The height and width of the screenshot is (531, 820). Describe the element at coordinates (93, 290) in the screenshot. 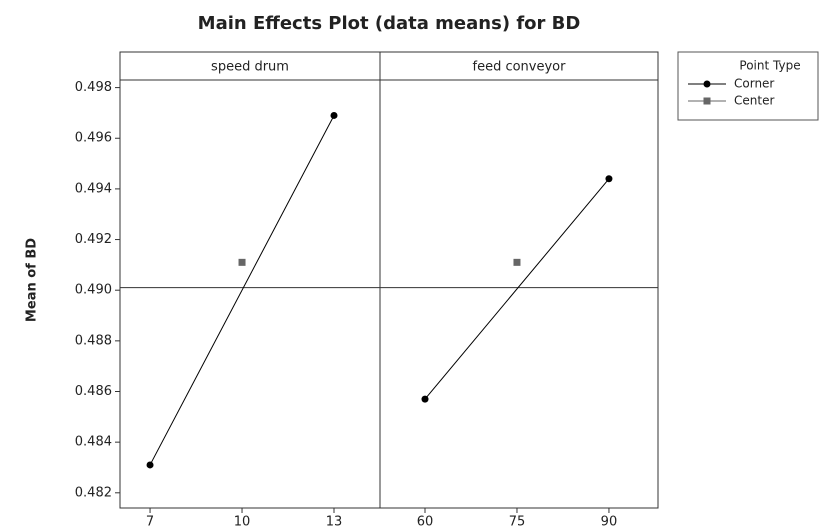

I see `y-tick-label: 0.490` at that location.